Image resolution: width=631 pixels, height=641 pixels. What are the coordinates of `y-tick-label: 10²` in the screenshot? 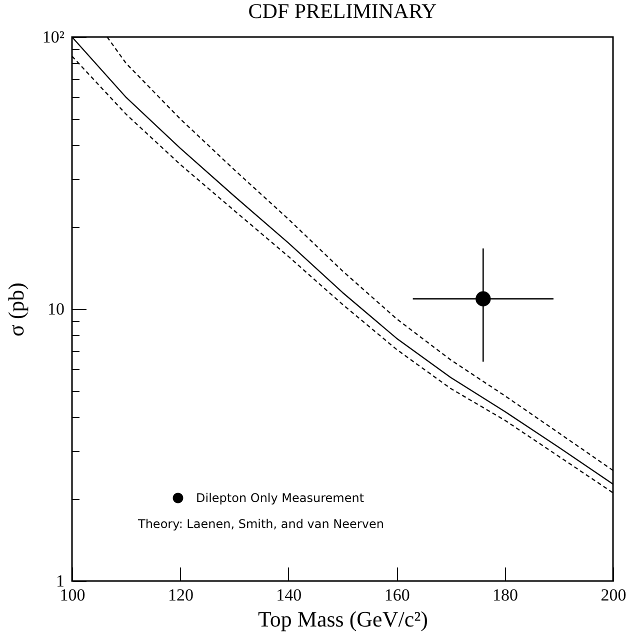 It's located at (53, 37).